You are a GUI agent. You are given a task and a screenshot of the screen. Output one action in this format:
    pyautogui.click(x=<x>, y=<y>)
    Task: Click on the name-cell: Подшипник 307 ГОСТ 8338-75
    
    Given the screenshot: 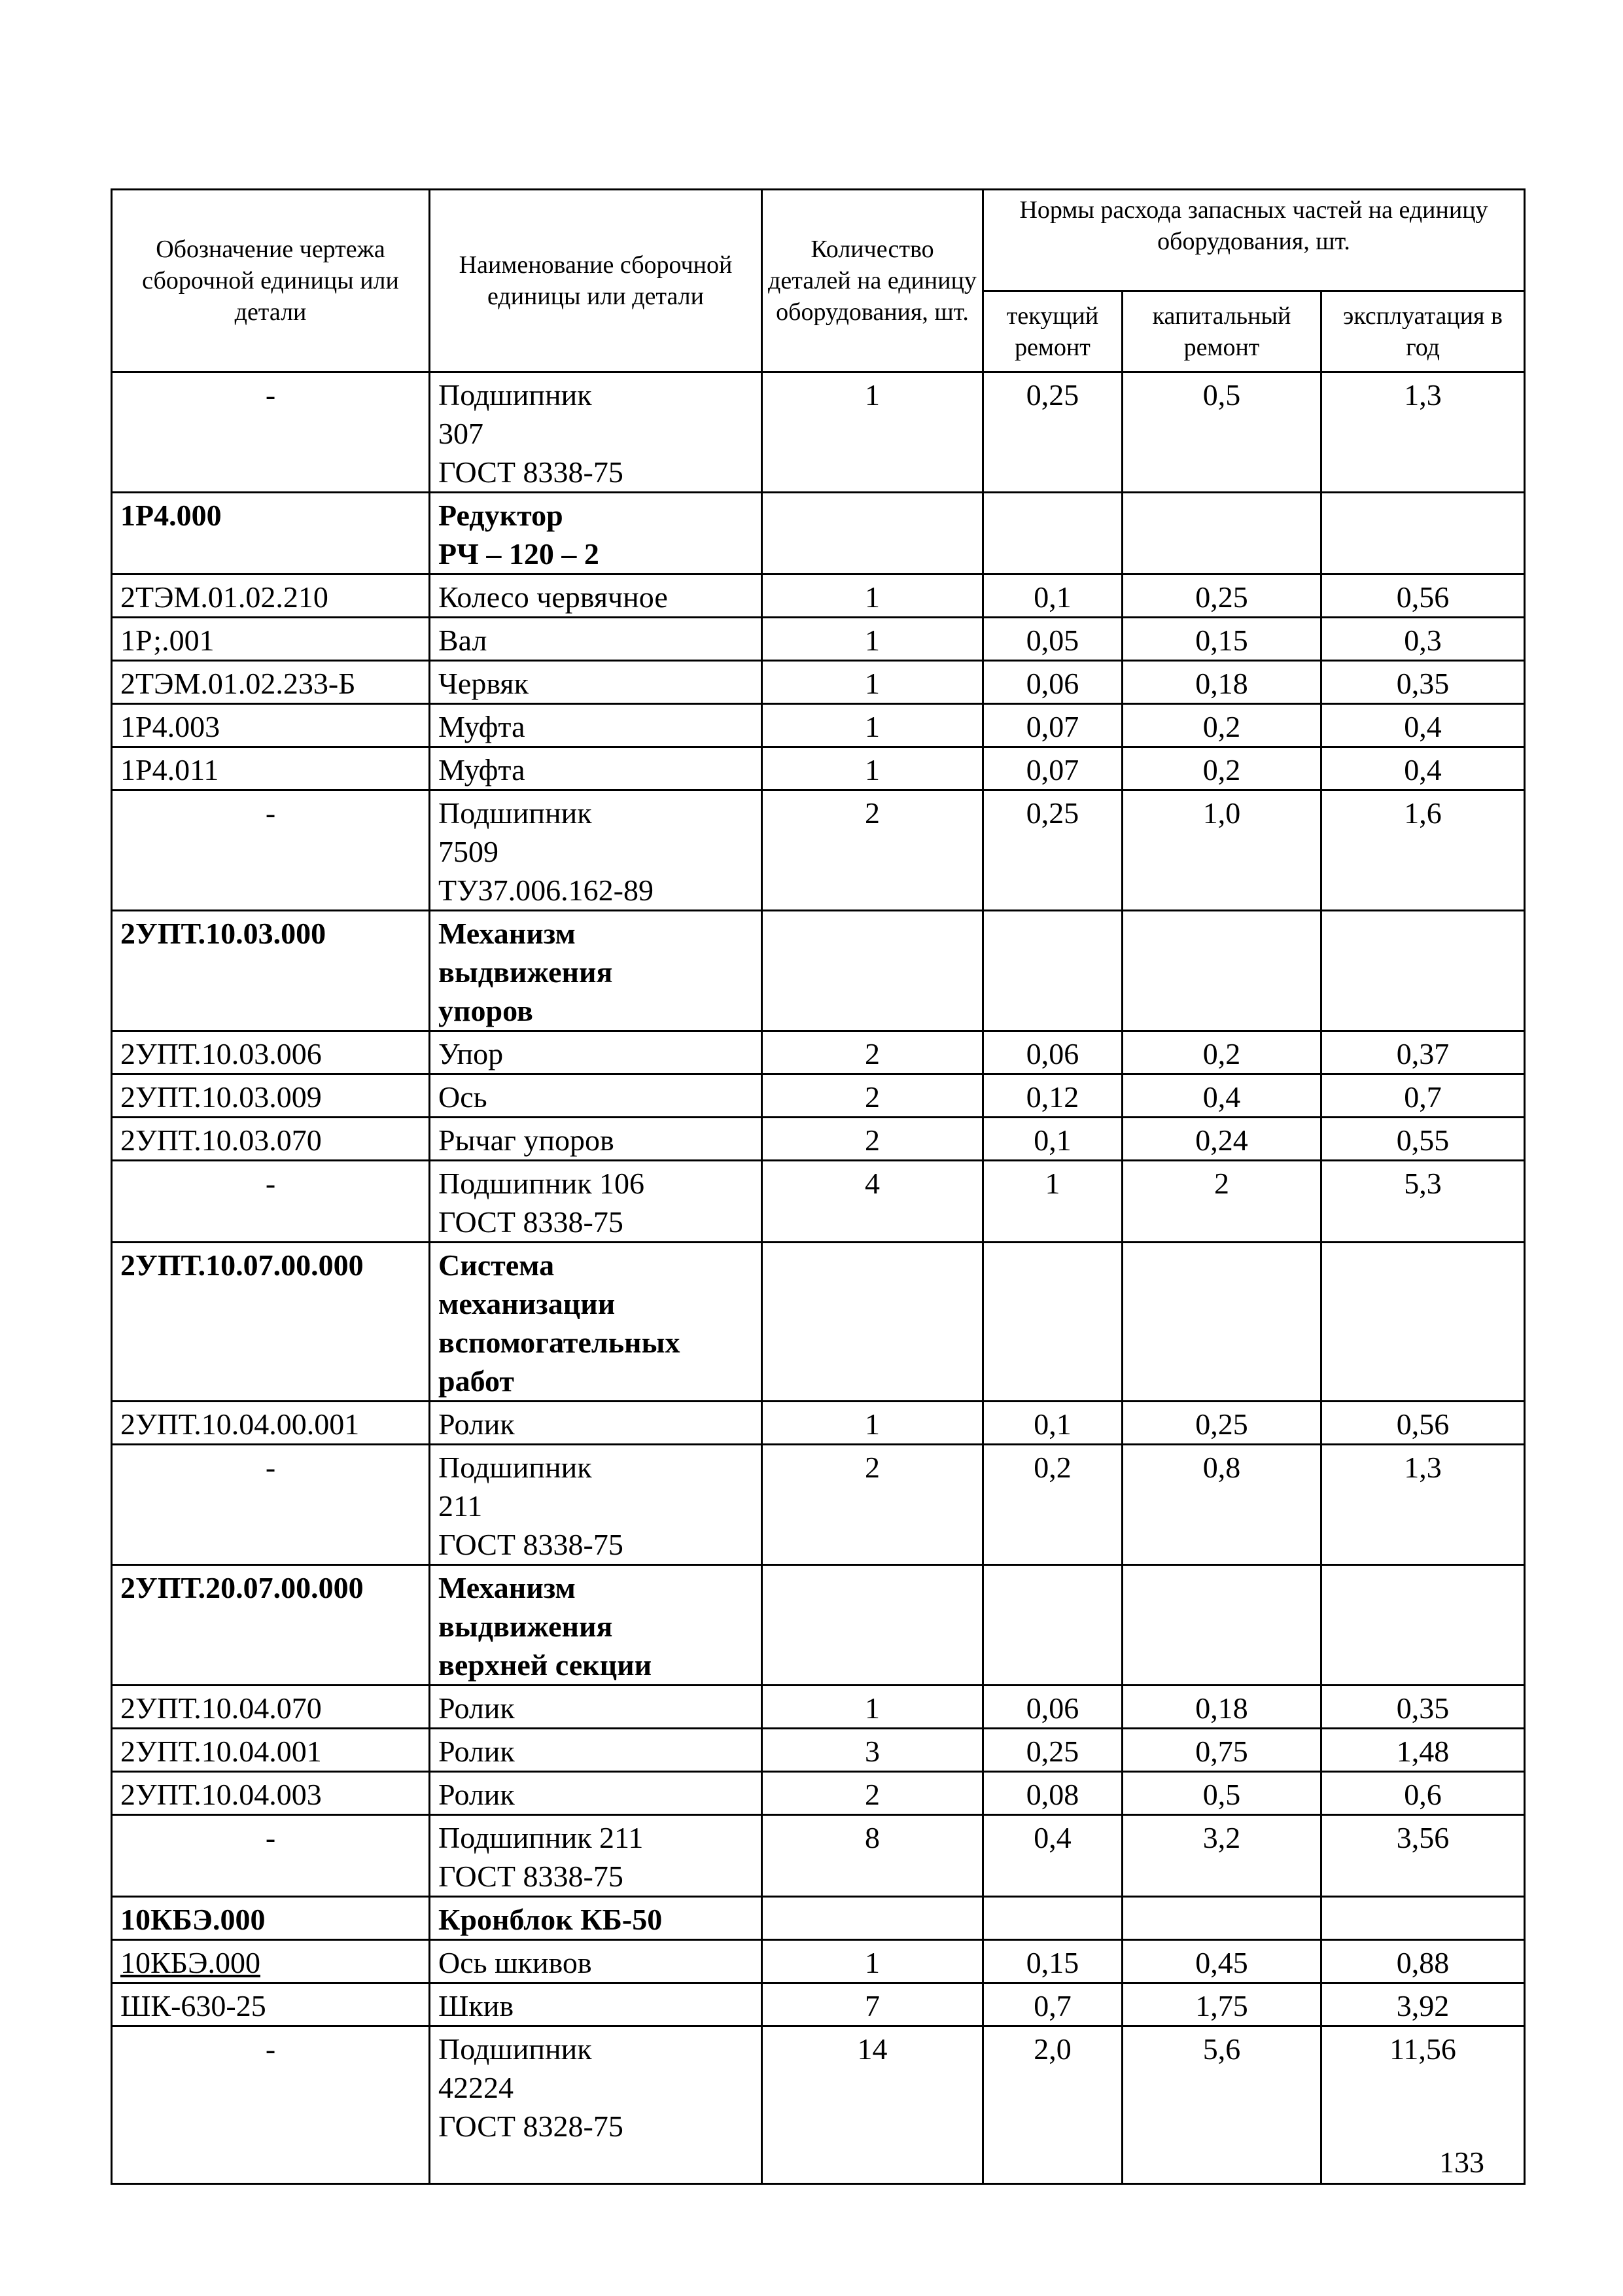 What is the action you would take?
    pyautogui.click(x=595, y=432)
    